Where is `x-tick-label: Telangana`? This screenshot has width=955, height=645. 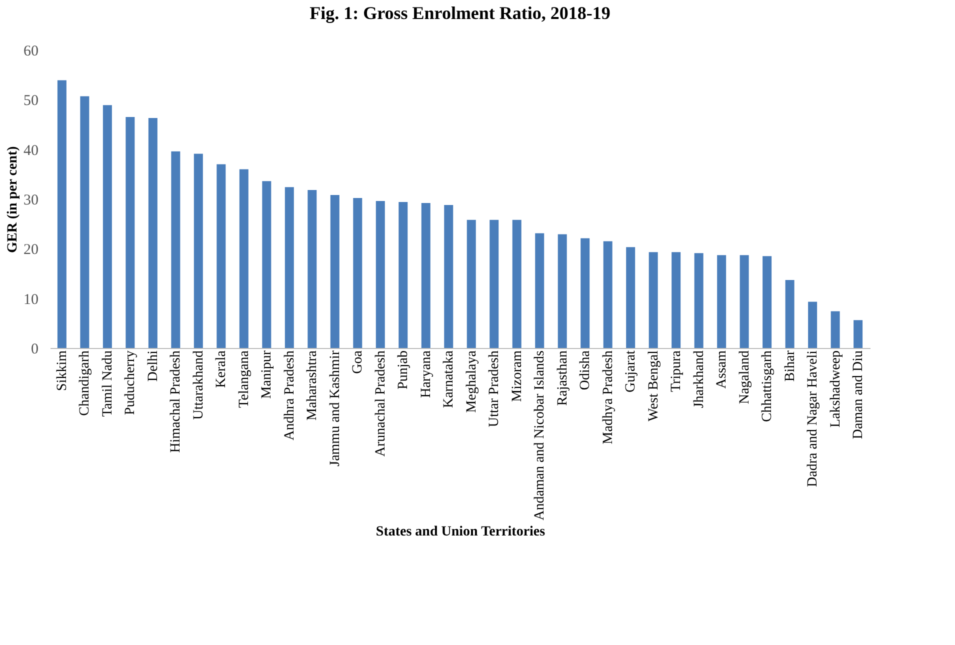 x-tick-label: Telangana is located at coordinates (244, 379).